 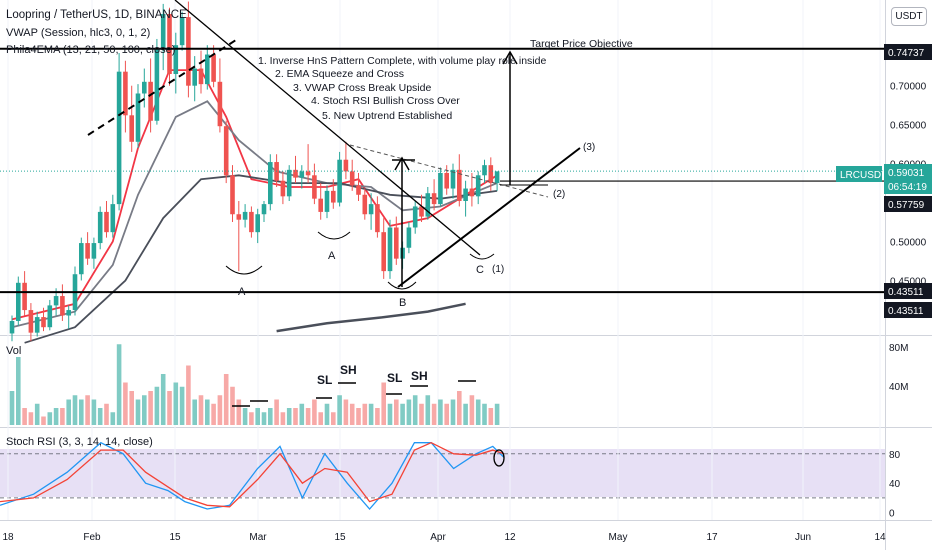 What do you see at coordinates (895, 484) in the screenshot?
I see `stoch-tick-label: 40` at bounding box center [895, 484].